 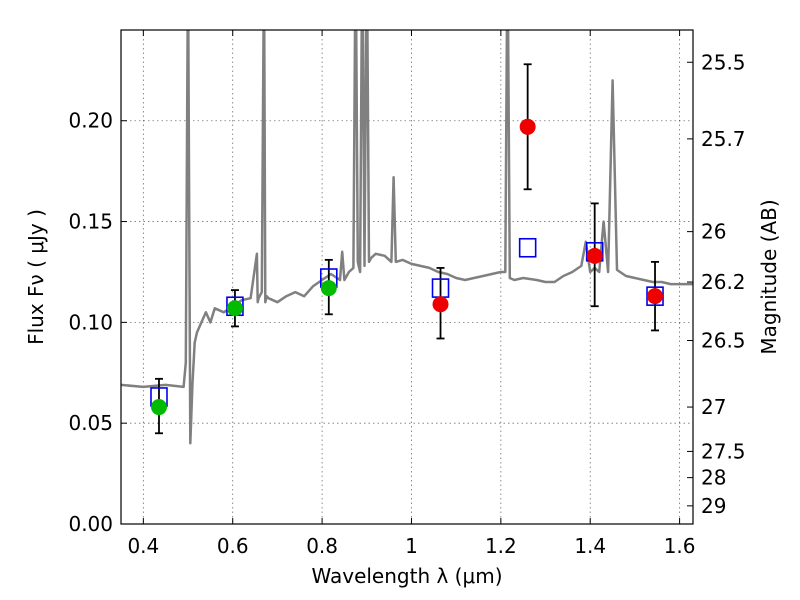 What do you see at coordinates (723, 341) in the screenshot?
I see `y2-tick-label: 26.5` at bounding box center [723, 341].